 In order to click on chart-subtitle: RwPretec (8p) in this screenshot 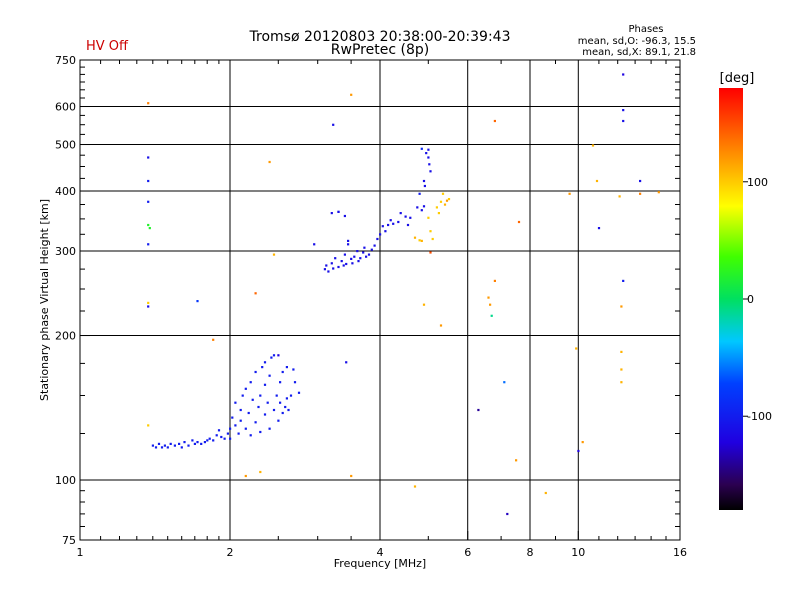, I will do `click(380, 50)`.